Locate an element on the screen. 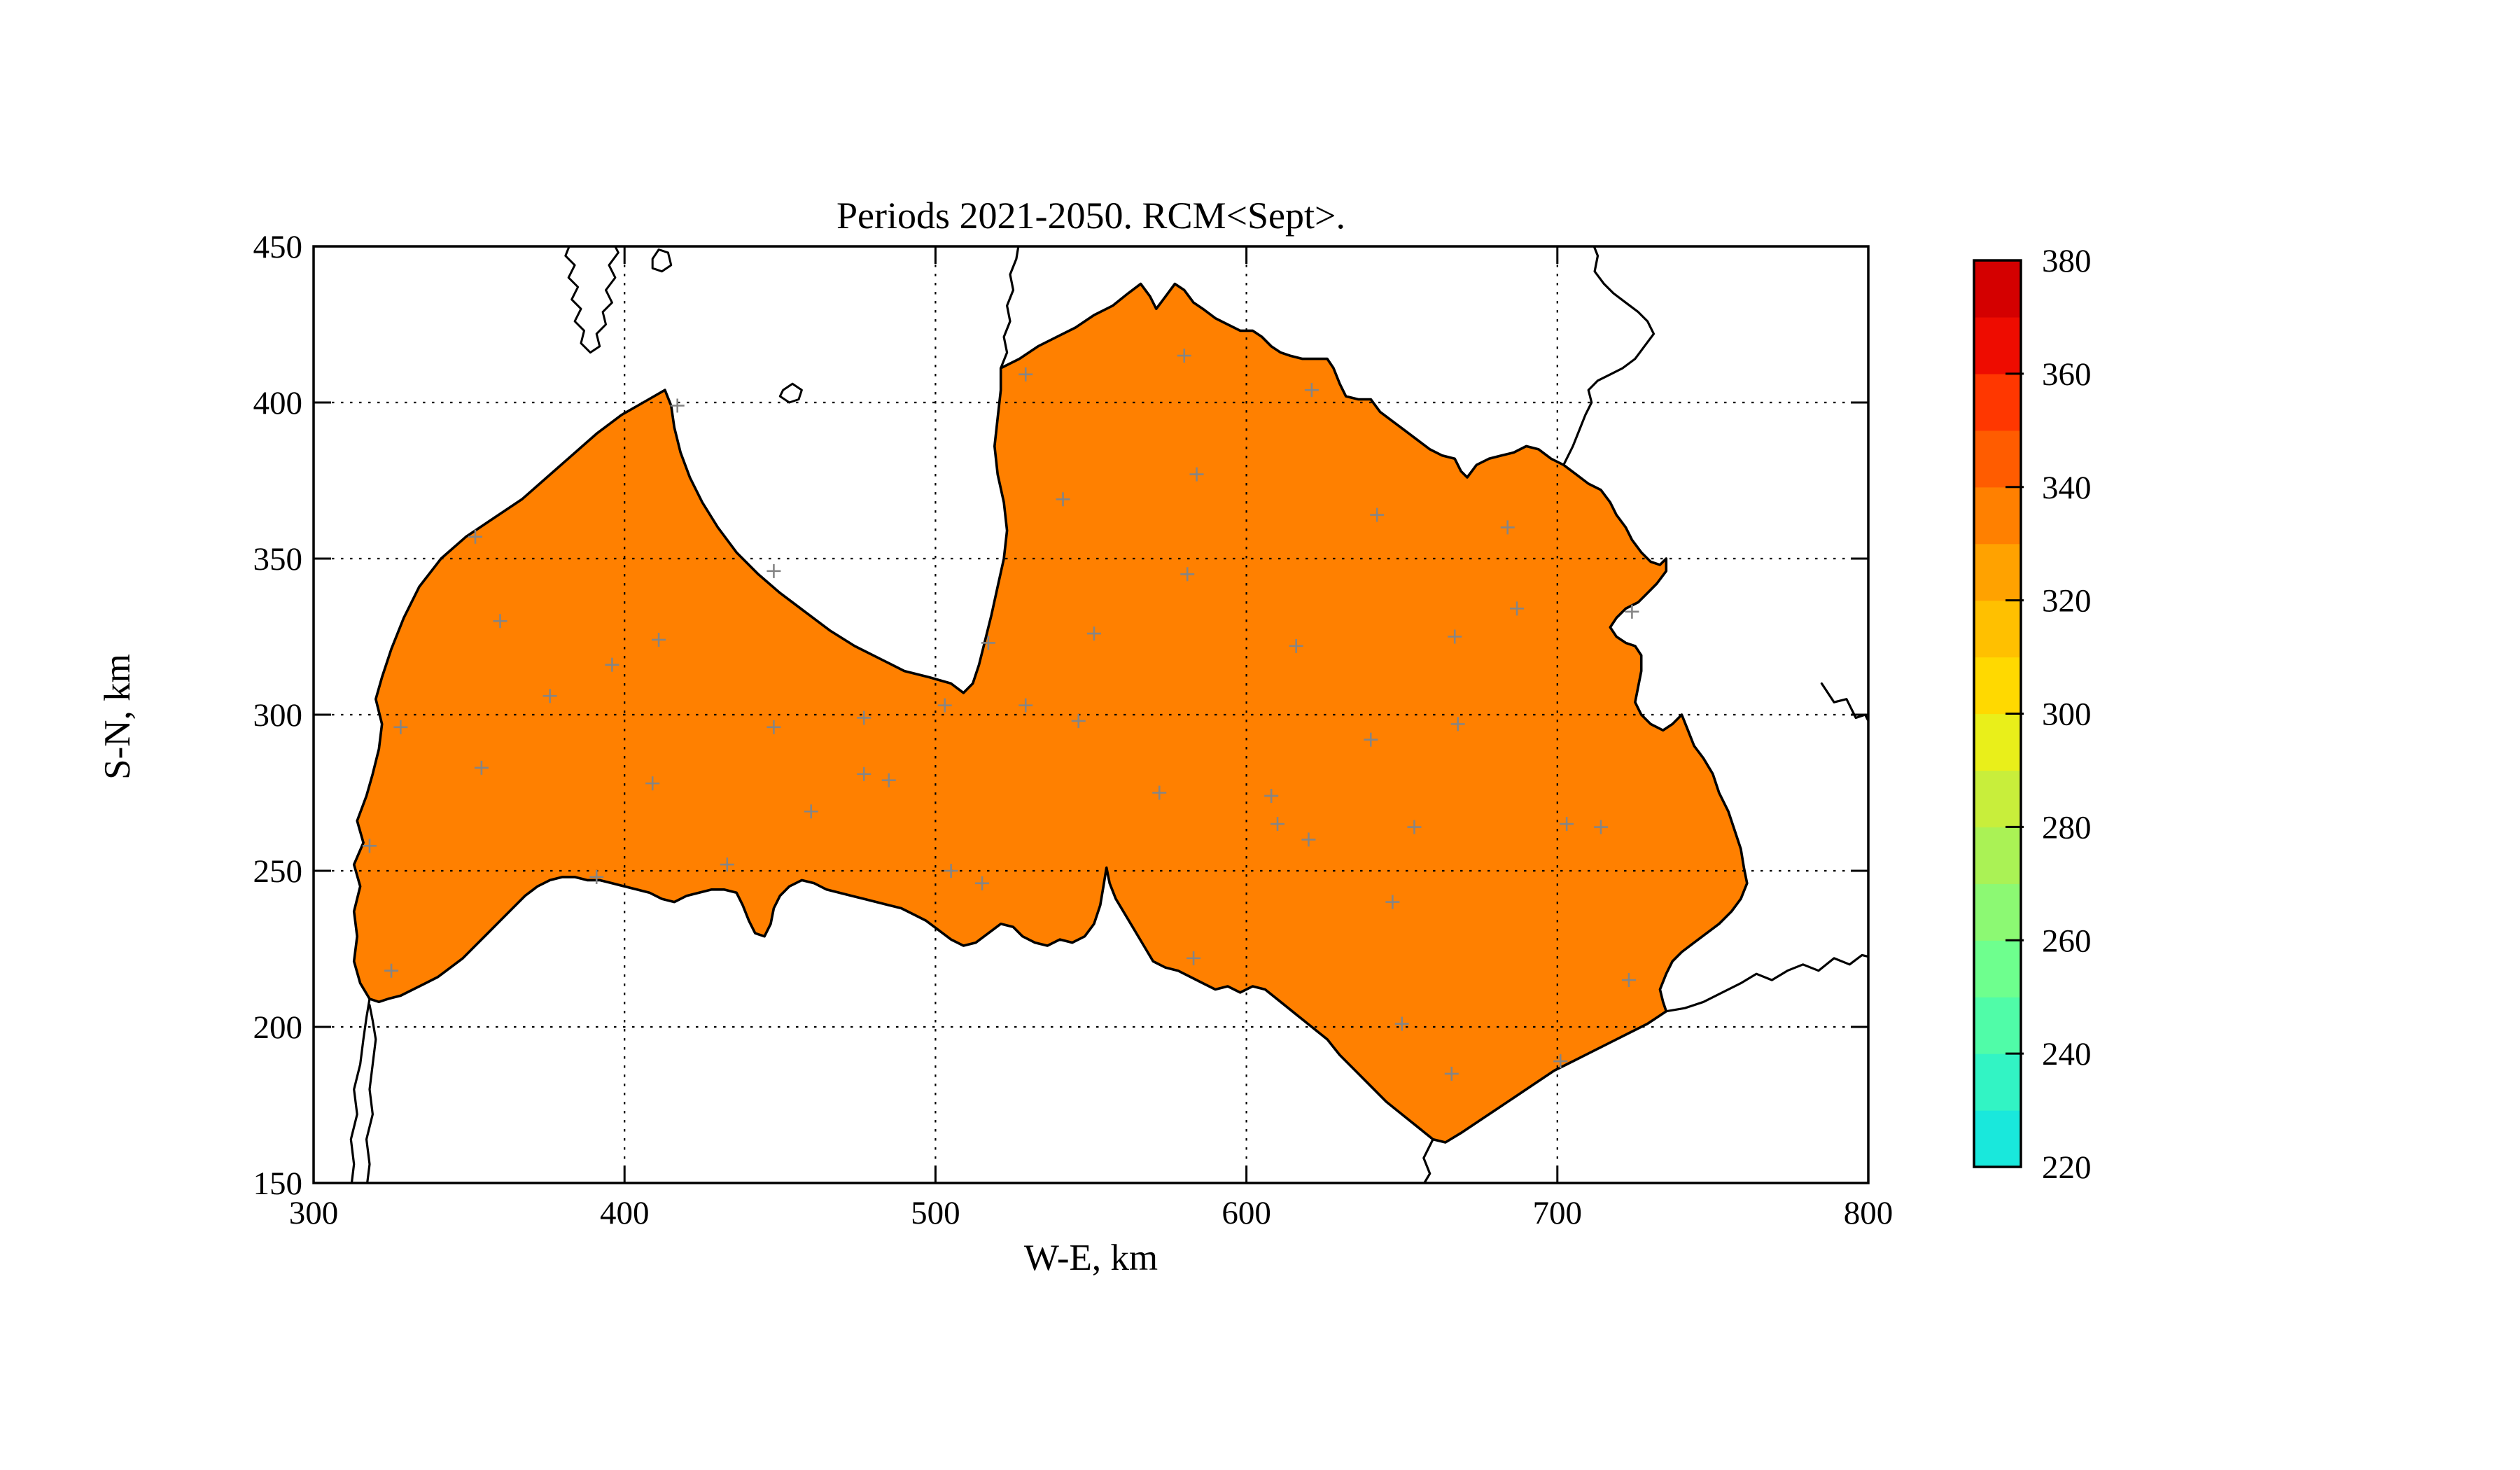 Image resolution: width=2520 pixels, height=1470 pixels. colorbar-label: 320 is located at coordinates (2067, 601).